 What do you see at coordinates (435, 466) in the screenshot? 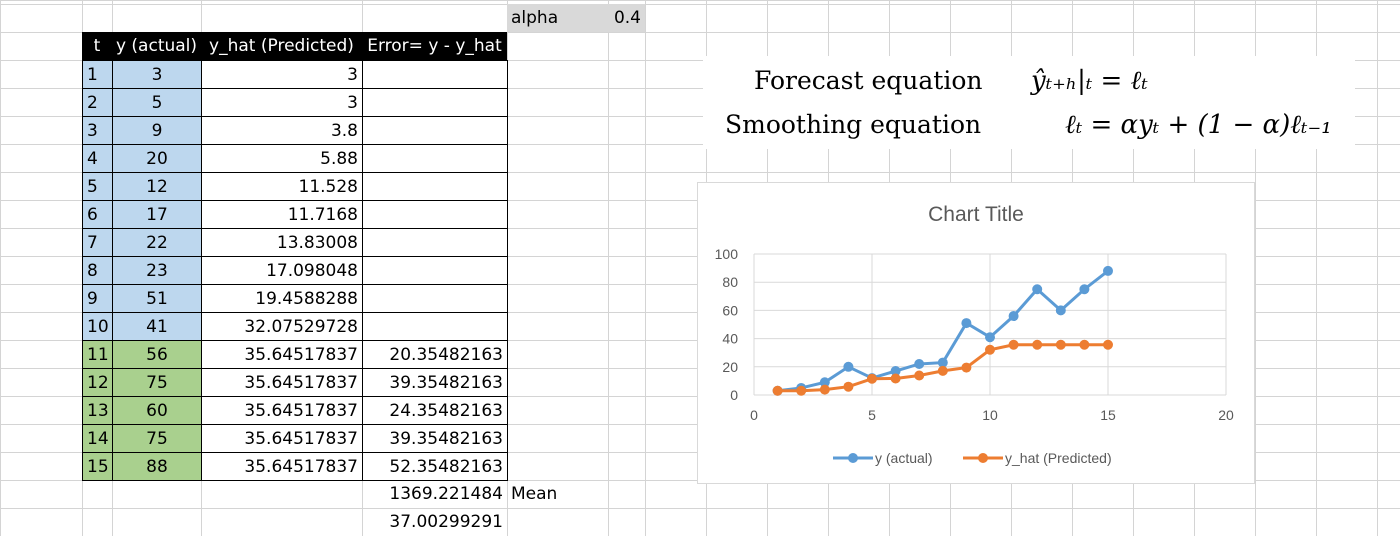
I see `cell-error: 52.35482163` at bounding box center [435, 466].